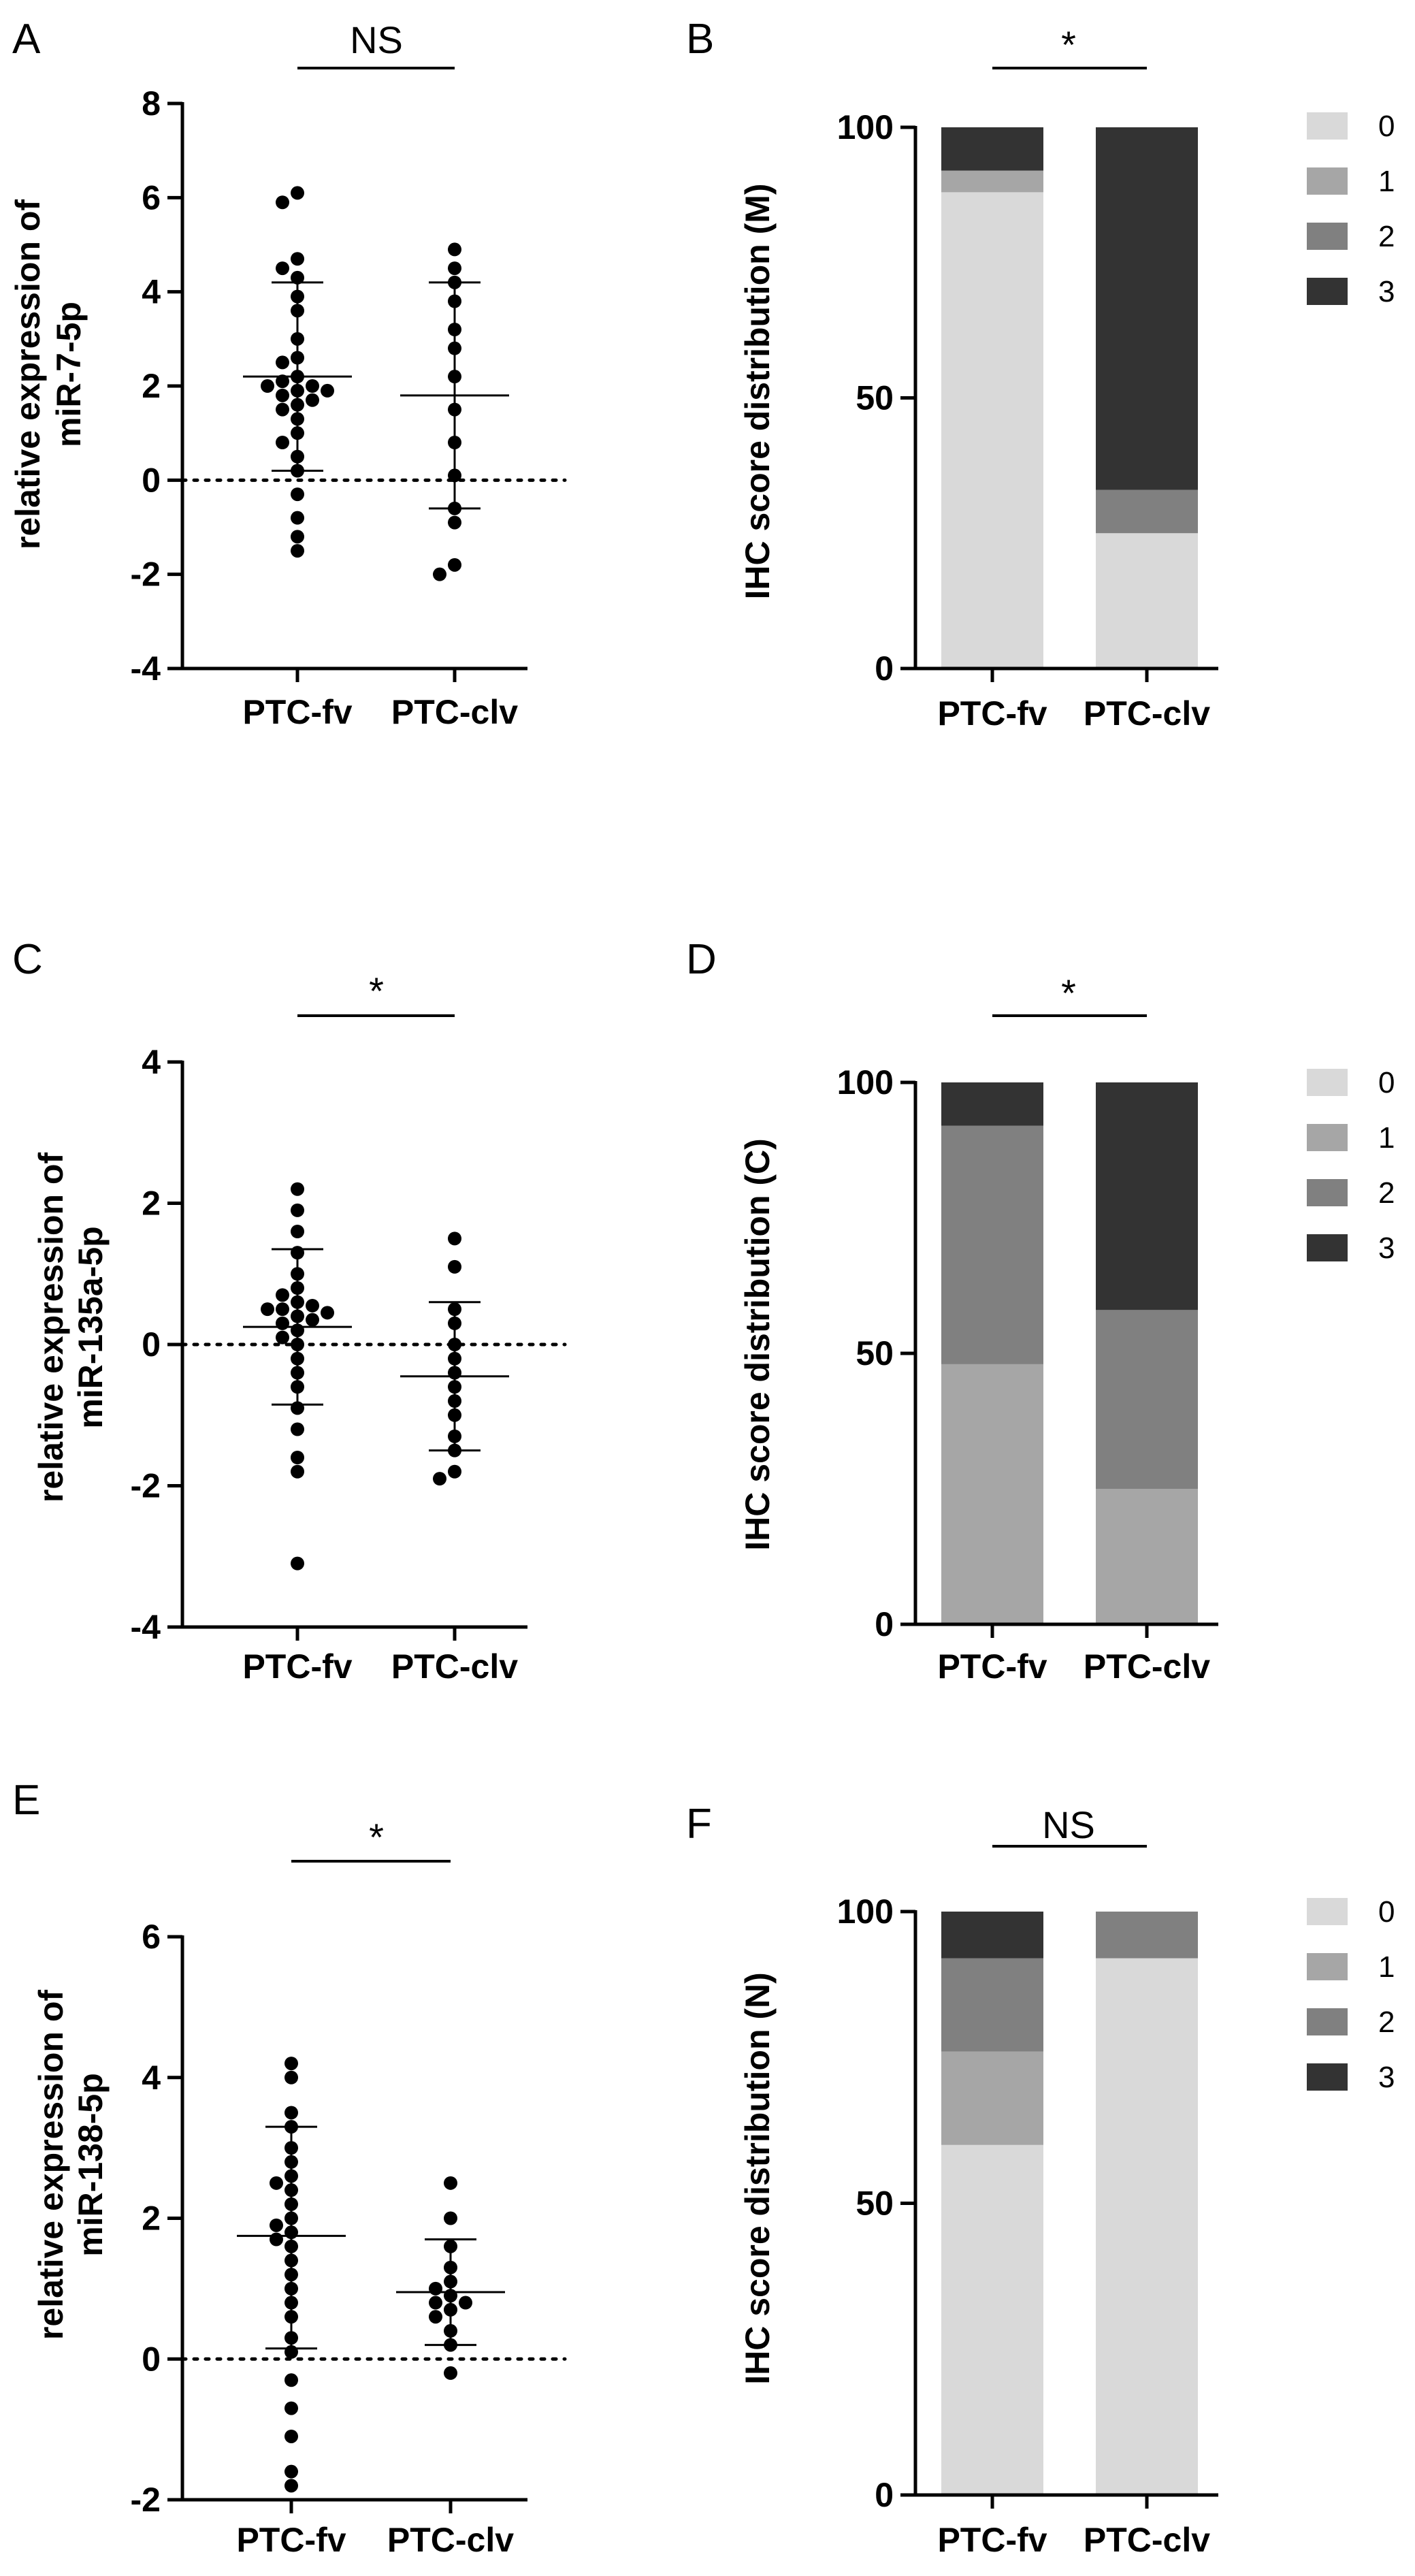 Image resolution: width=1415 pixels, height=2576 pixels. I want to click on y-tick-label: 6, so click(151, 1937).